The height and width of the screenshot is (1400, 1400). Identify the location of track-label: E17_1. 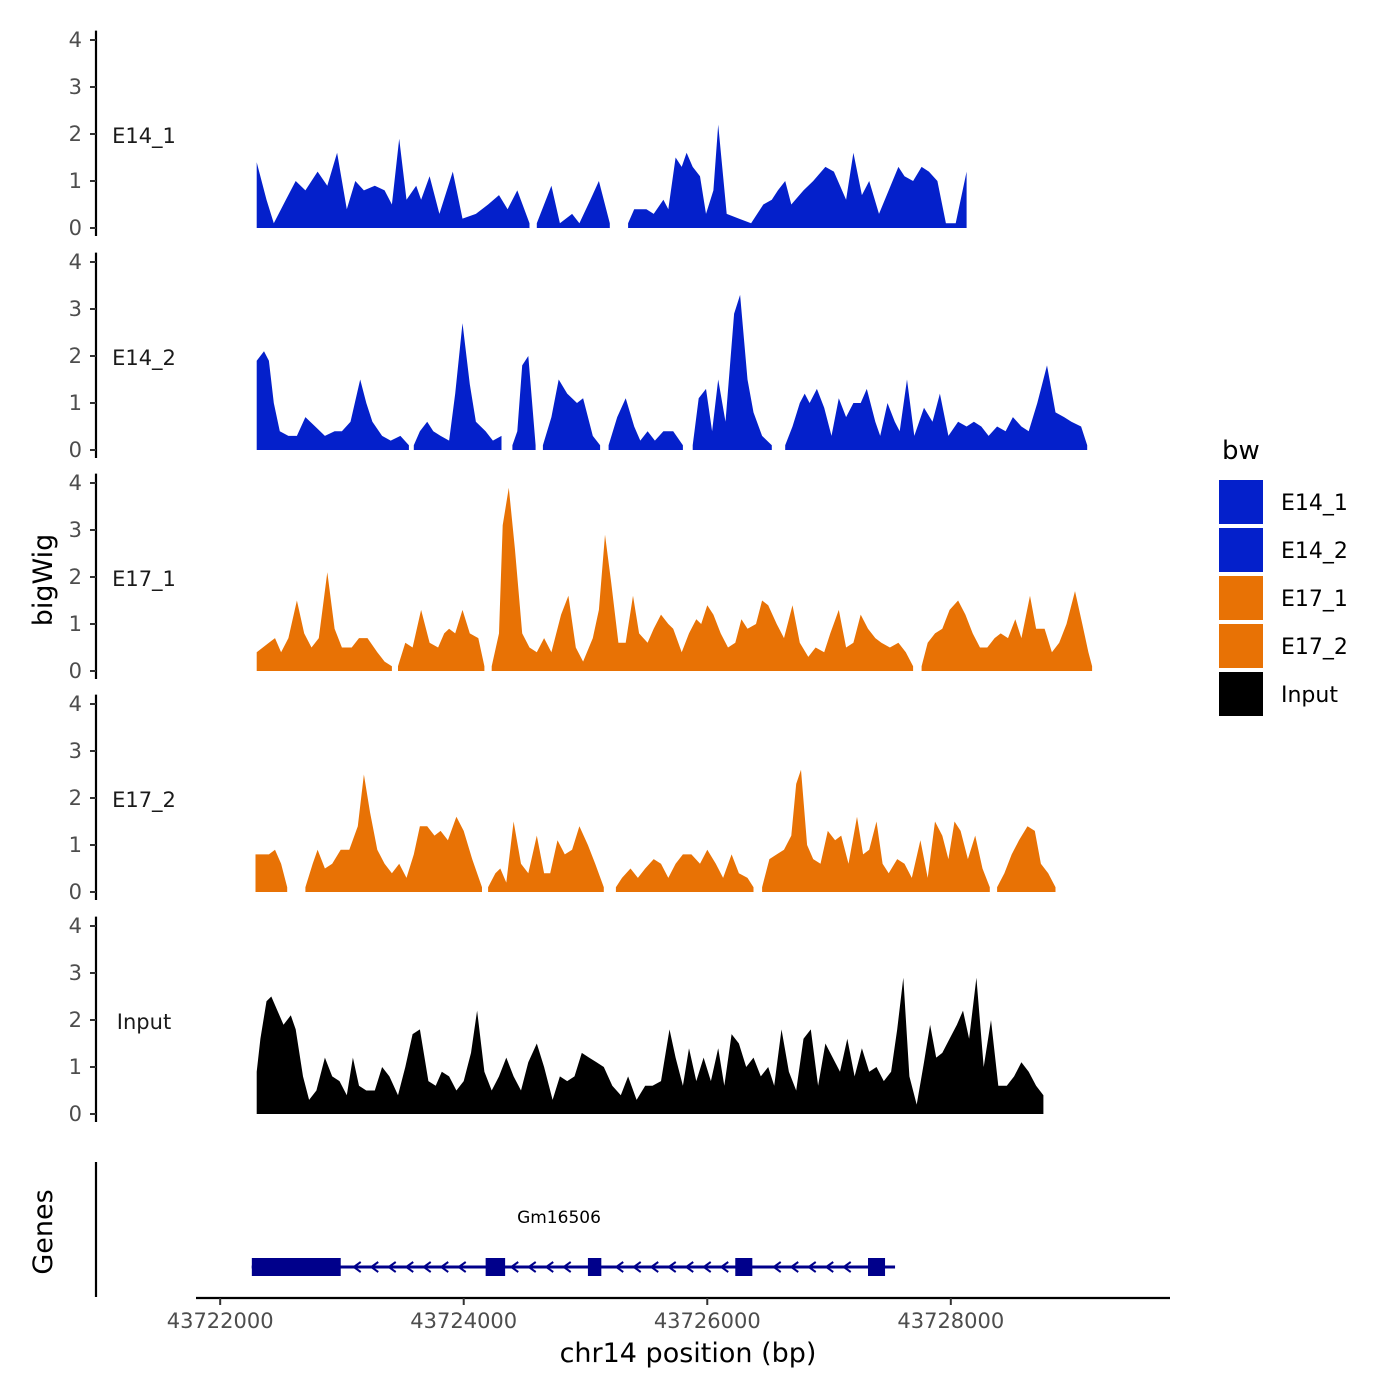
(144, 579).